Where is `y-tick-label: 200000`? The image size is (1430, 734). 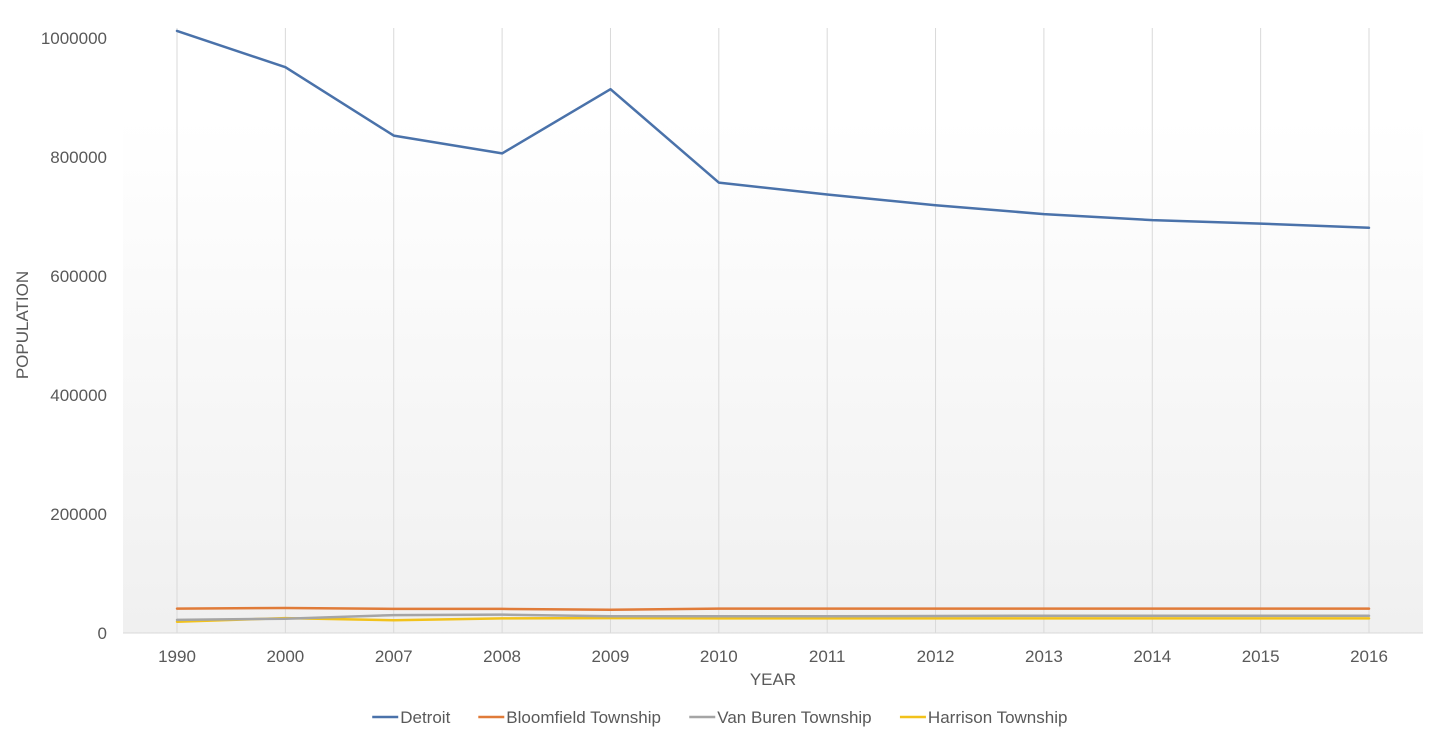 y-tick-label: 200000 is located at coordinates (78, 514).